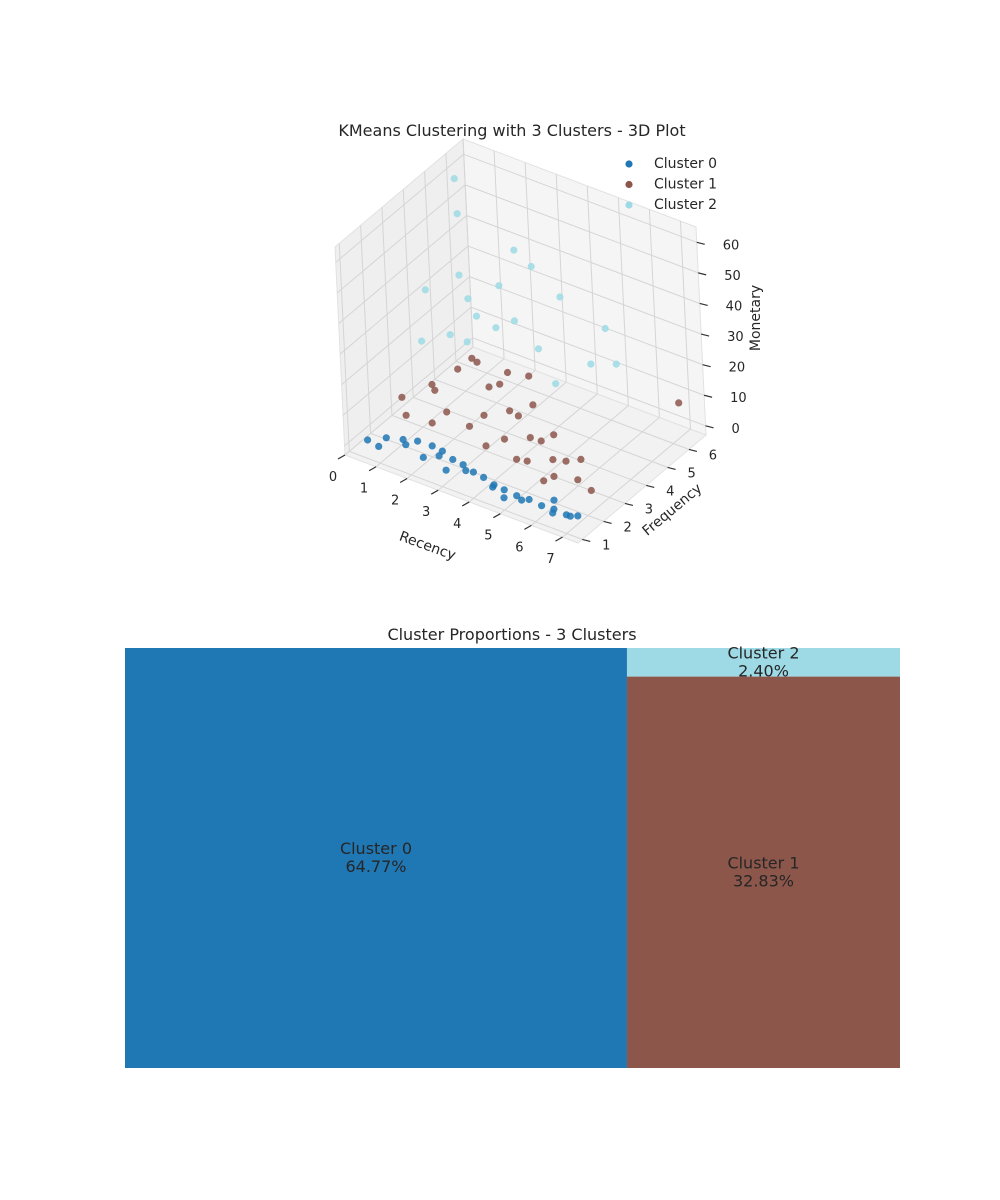 This screenshot has width=1000, height=1200. What do you see at coordinates (763, 652) in the screenshot?
I see `treemap-label-cluster-2: Cluster 2` at bounding box center [763, 652].